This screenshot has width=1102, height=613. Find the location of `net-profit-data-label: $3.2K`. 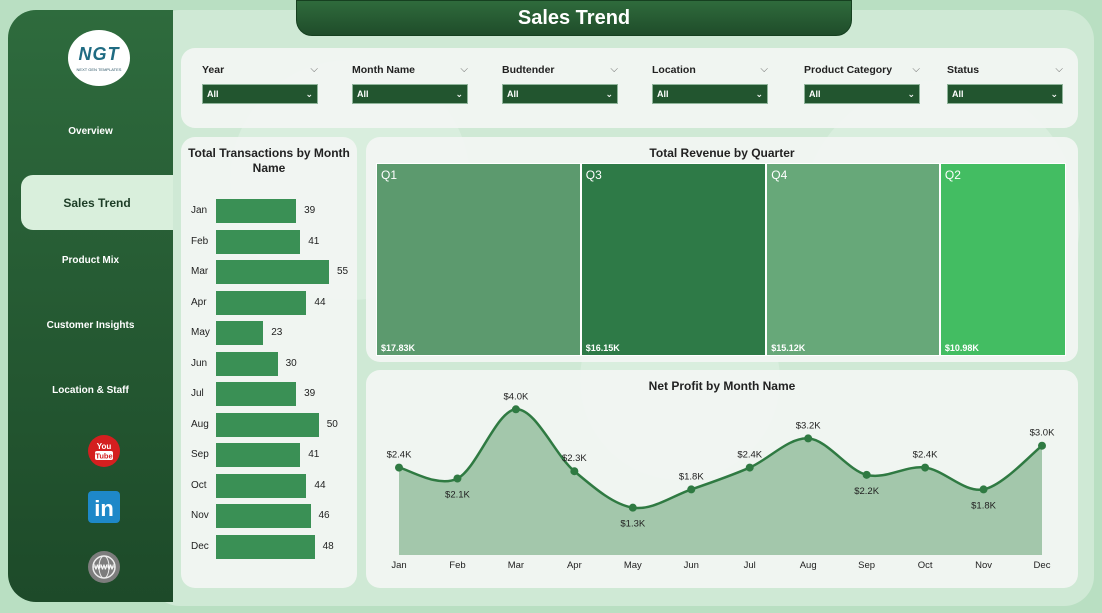

net-profit-data-label: $3.2K is located at coordinates (808, 425).